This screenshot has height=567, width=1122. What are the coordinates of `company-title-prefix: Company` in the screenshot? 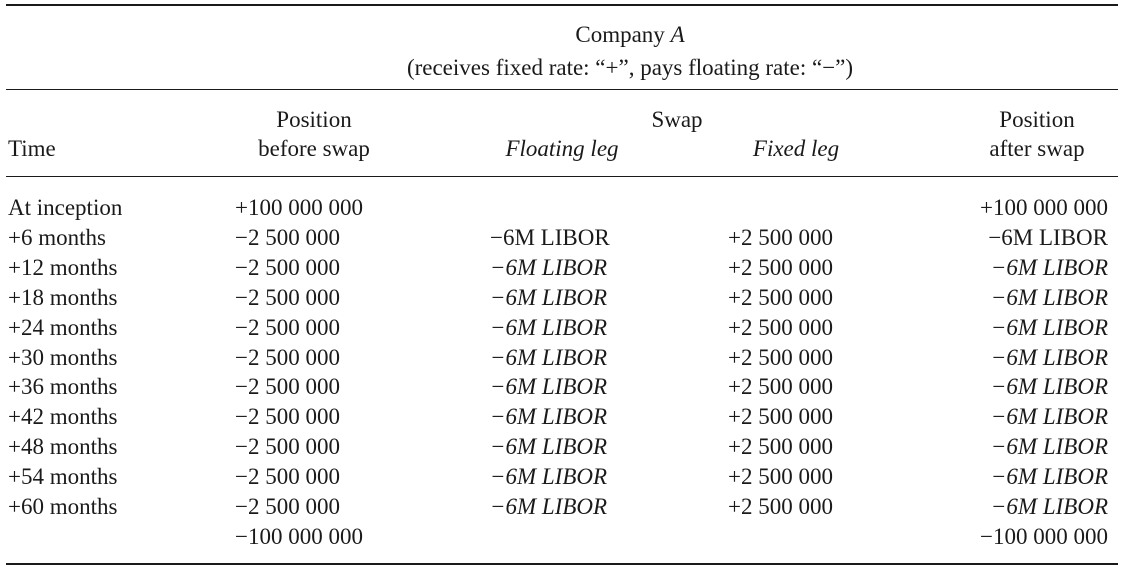 It's located at (623, 34).